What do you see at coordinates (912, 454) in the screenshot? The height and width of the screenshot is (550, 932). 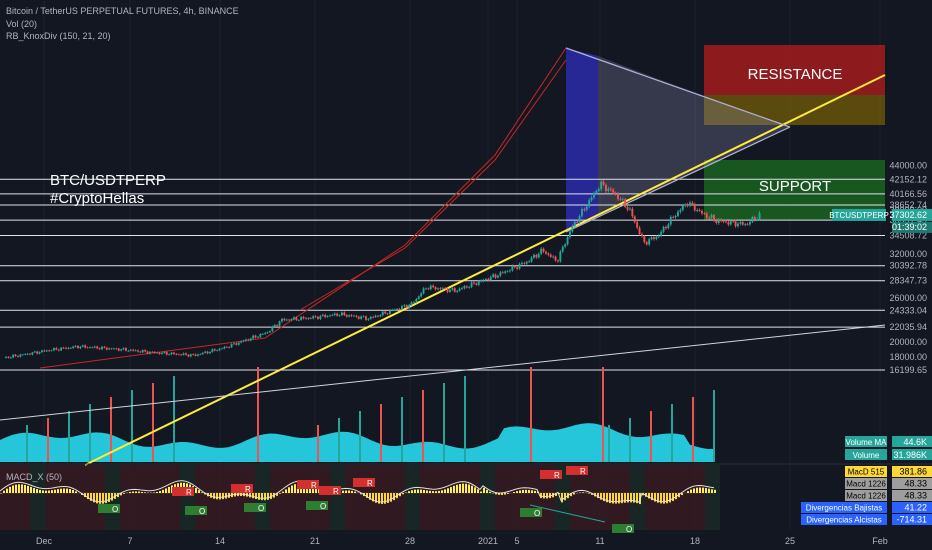 I see `volume-value-tag` at bounding box center [912, 454].